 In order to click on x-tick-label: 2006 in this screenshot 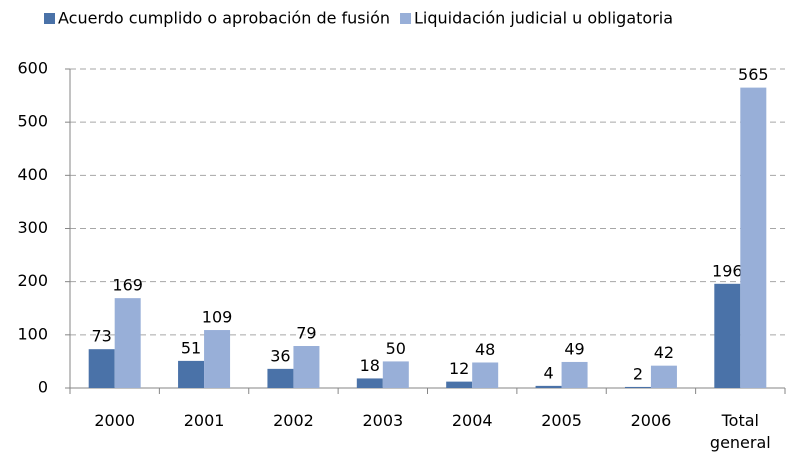, I will do `click(651, 420)`.